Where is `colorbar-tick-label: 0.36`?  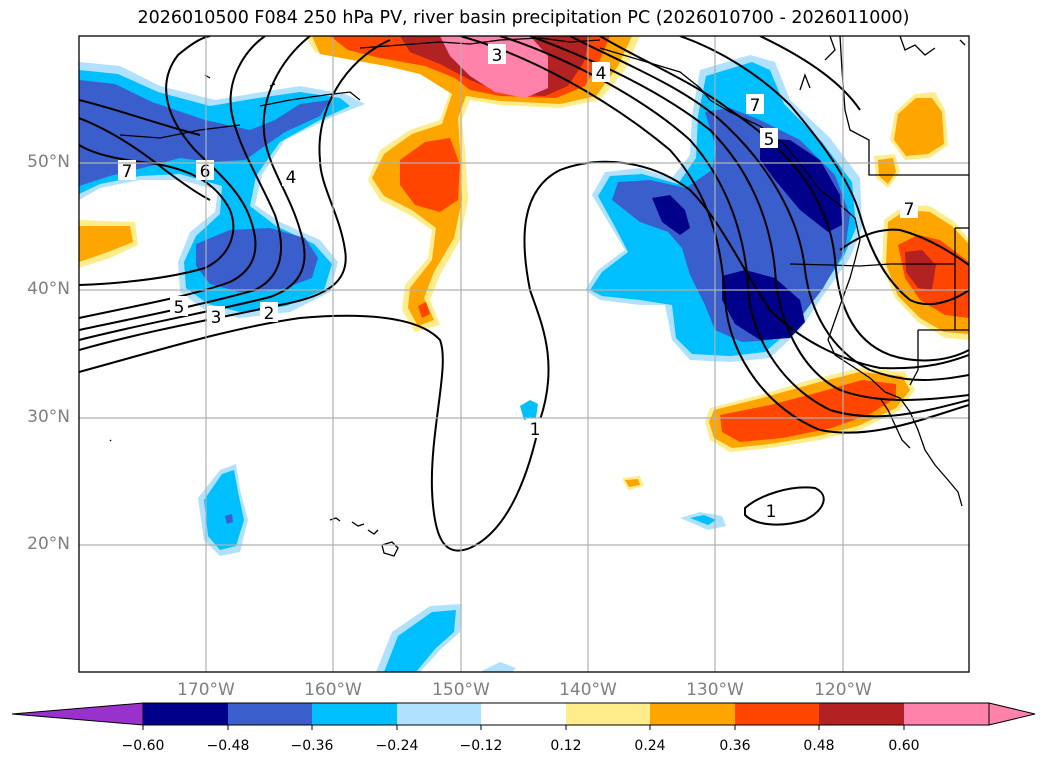 colorbar-tick-label: 0.36 is located at coordinates (735, 746).